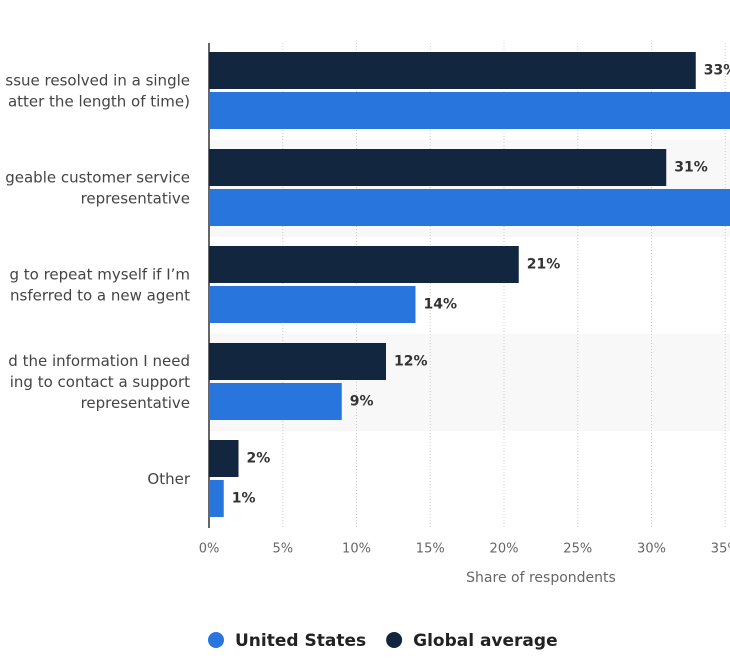  Describe the element at coordinates (259, 459) in the screenshot. I see `data-label: 2%` at that location.